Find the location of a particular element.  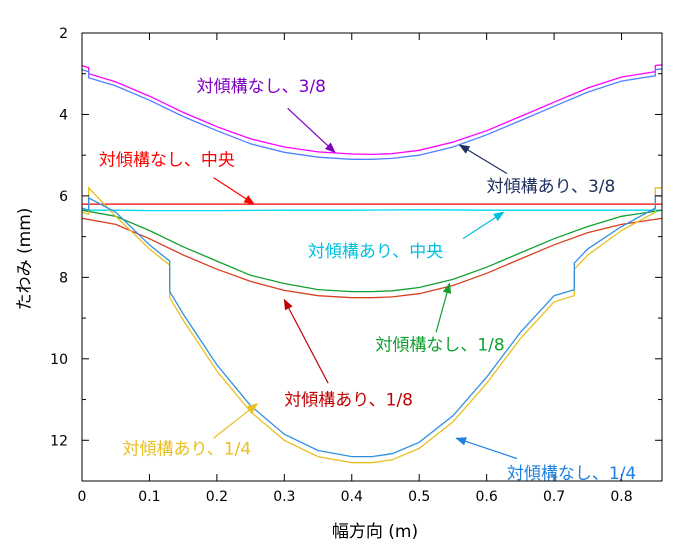

y-tick-label: 10 is located at coordinates (59, 360).